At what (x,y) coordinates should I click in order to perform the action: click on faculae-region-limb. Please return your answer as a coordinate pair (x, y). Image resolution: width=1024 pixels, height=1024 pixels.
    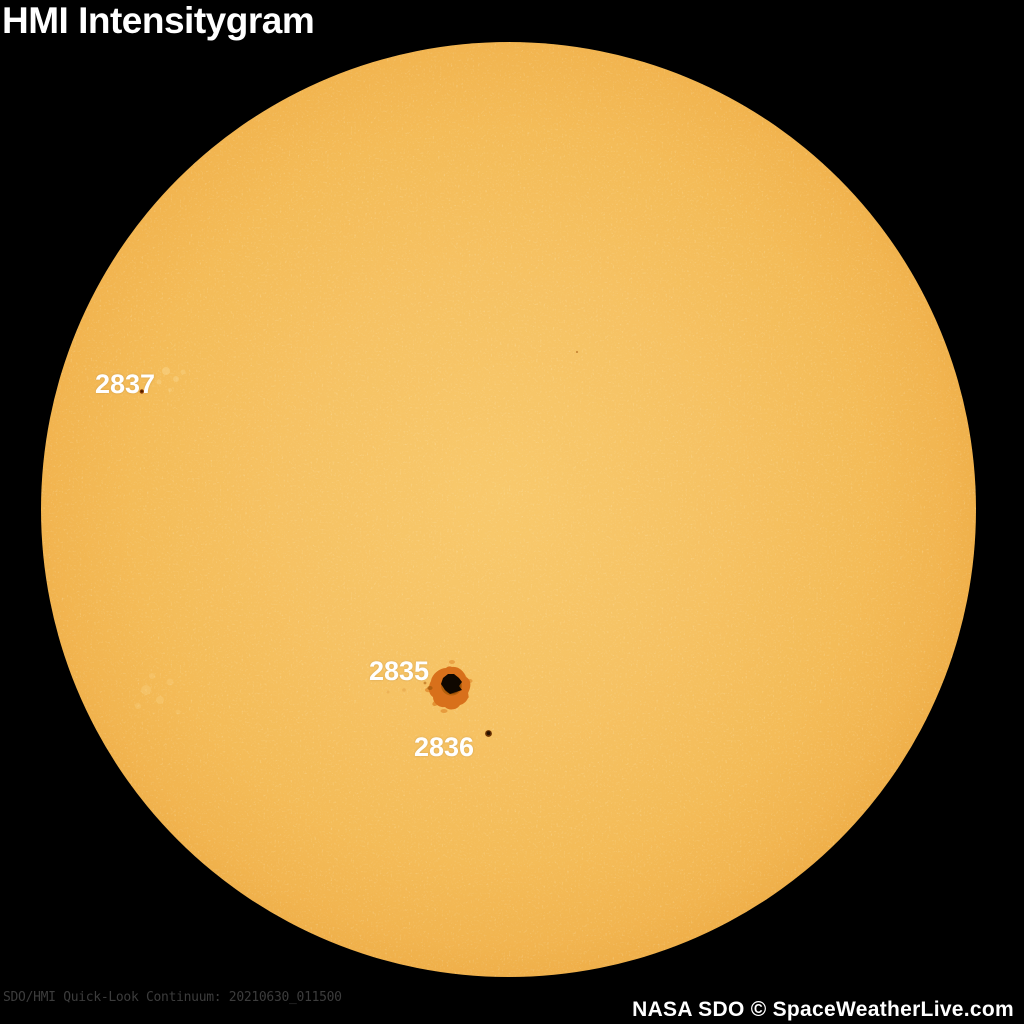
    Looking at the image, I should click on (158, 694).